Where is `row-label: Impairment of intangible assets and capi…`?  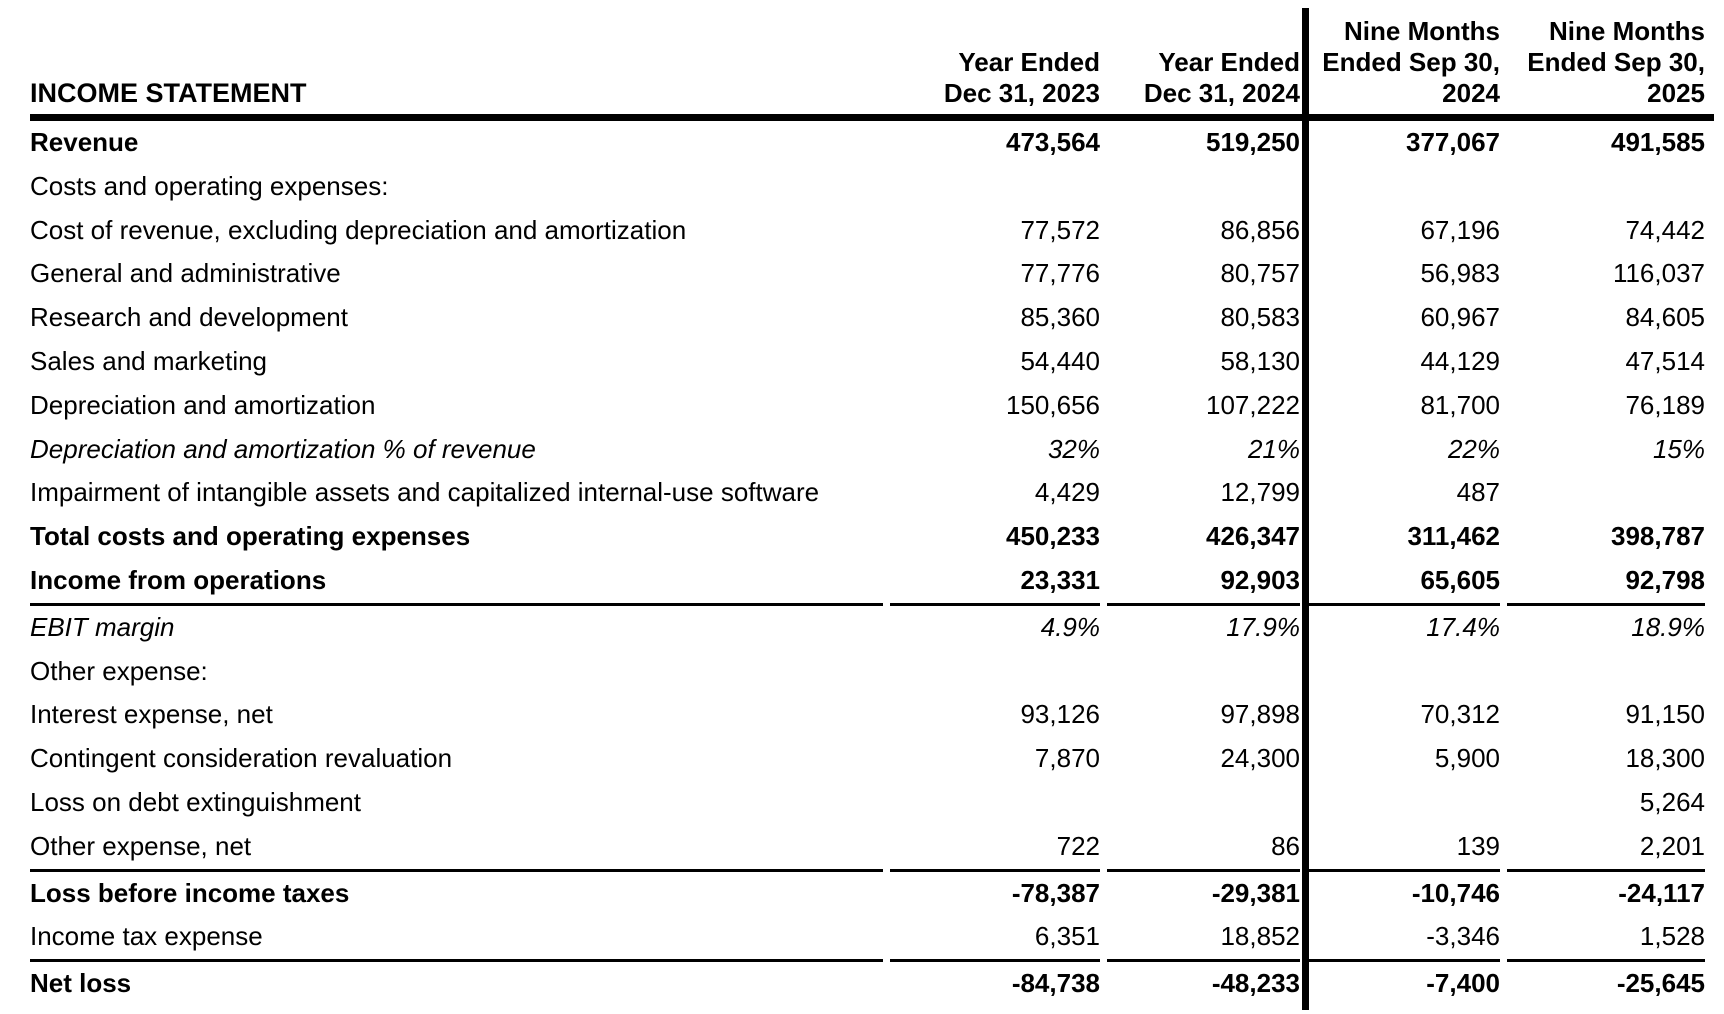 row-label: Impairment of intangible assets and capi… is located at coordinates (425, 492).